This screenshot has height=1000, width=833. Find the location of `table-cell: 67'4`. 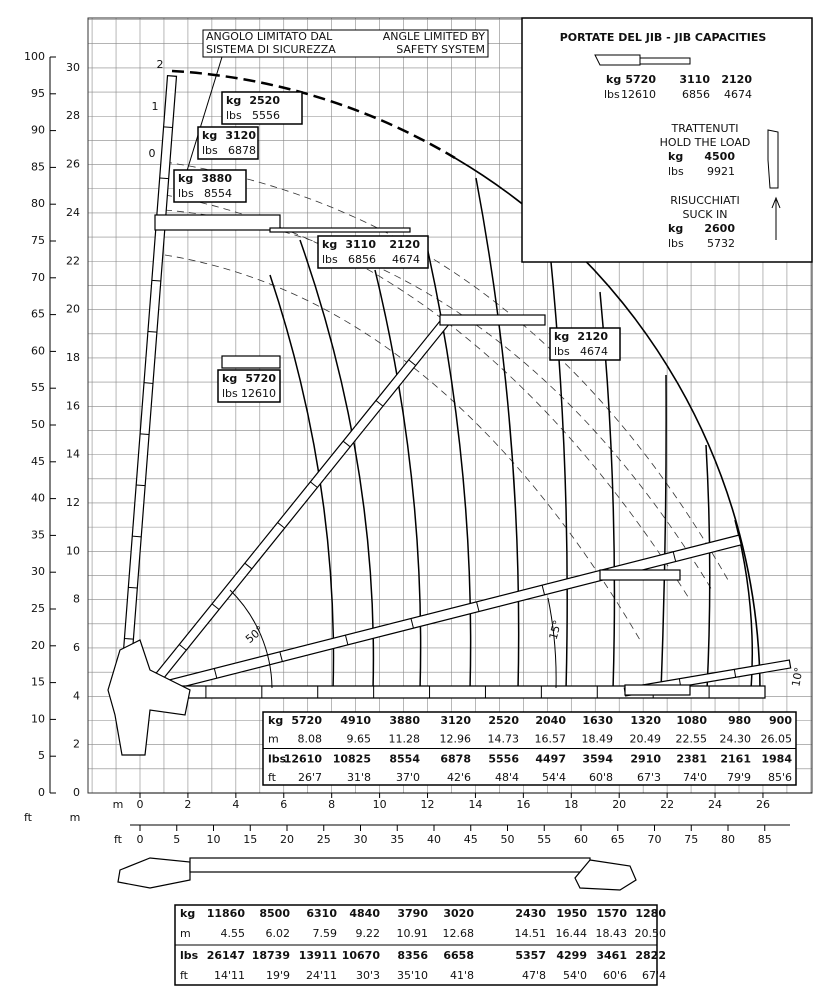

table-cell: 67'4 is located at coordinates (654, 975).